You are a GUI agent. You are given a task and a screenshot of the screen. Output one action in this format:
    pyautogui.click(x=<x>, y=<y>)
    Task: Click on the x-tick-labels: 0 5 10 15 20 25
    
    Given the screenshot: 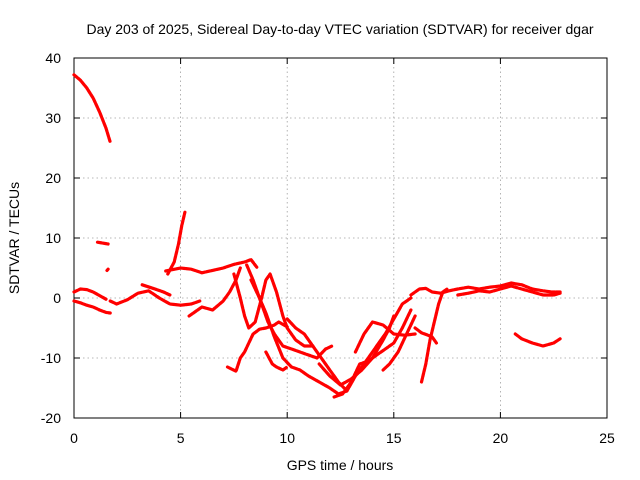 What is the action you would take?
    pyautogui.click(x=342, y=438)
    